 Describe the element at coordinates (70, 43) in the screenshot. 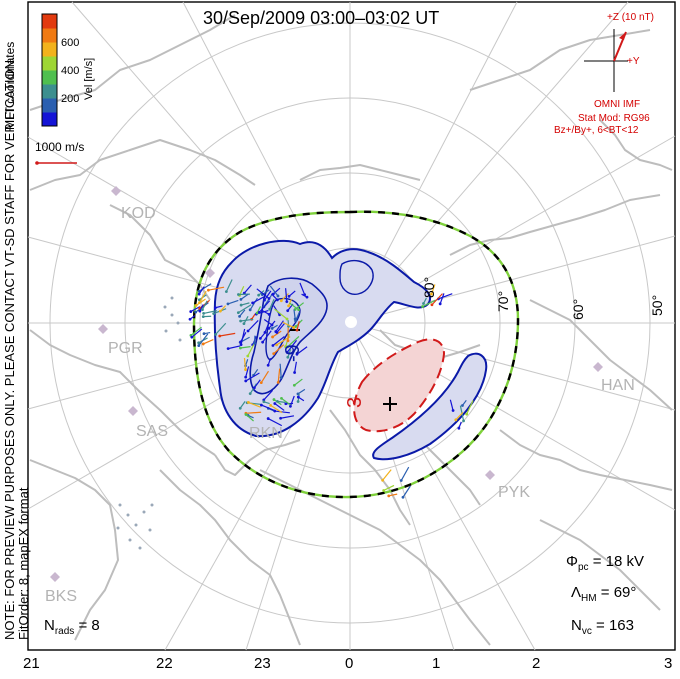

I see `colorbar-tick-600: 600` at that location.